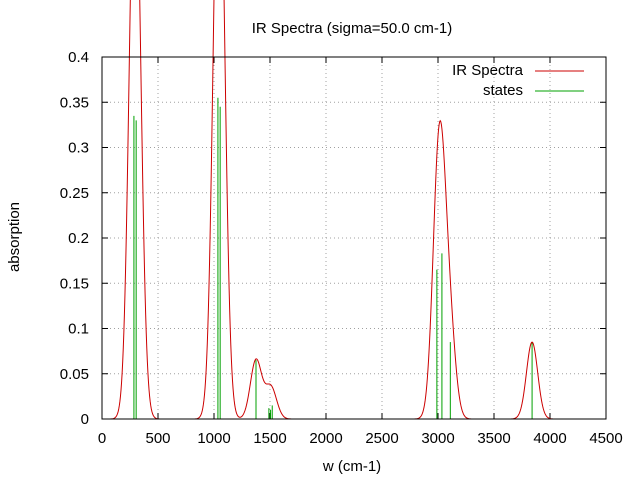 The height and width of the screenshot is (480, 640). I want to click on x-tick-label: 2500, so click(381, 438).